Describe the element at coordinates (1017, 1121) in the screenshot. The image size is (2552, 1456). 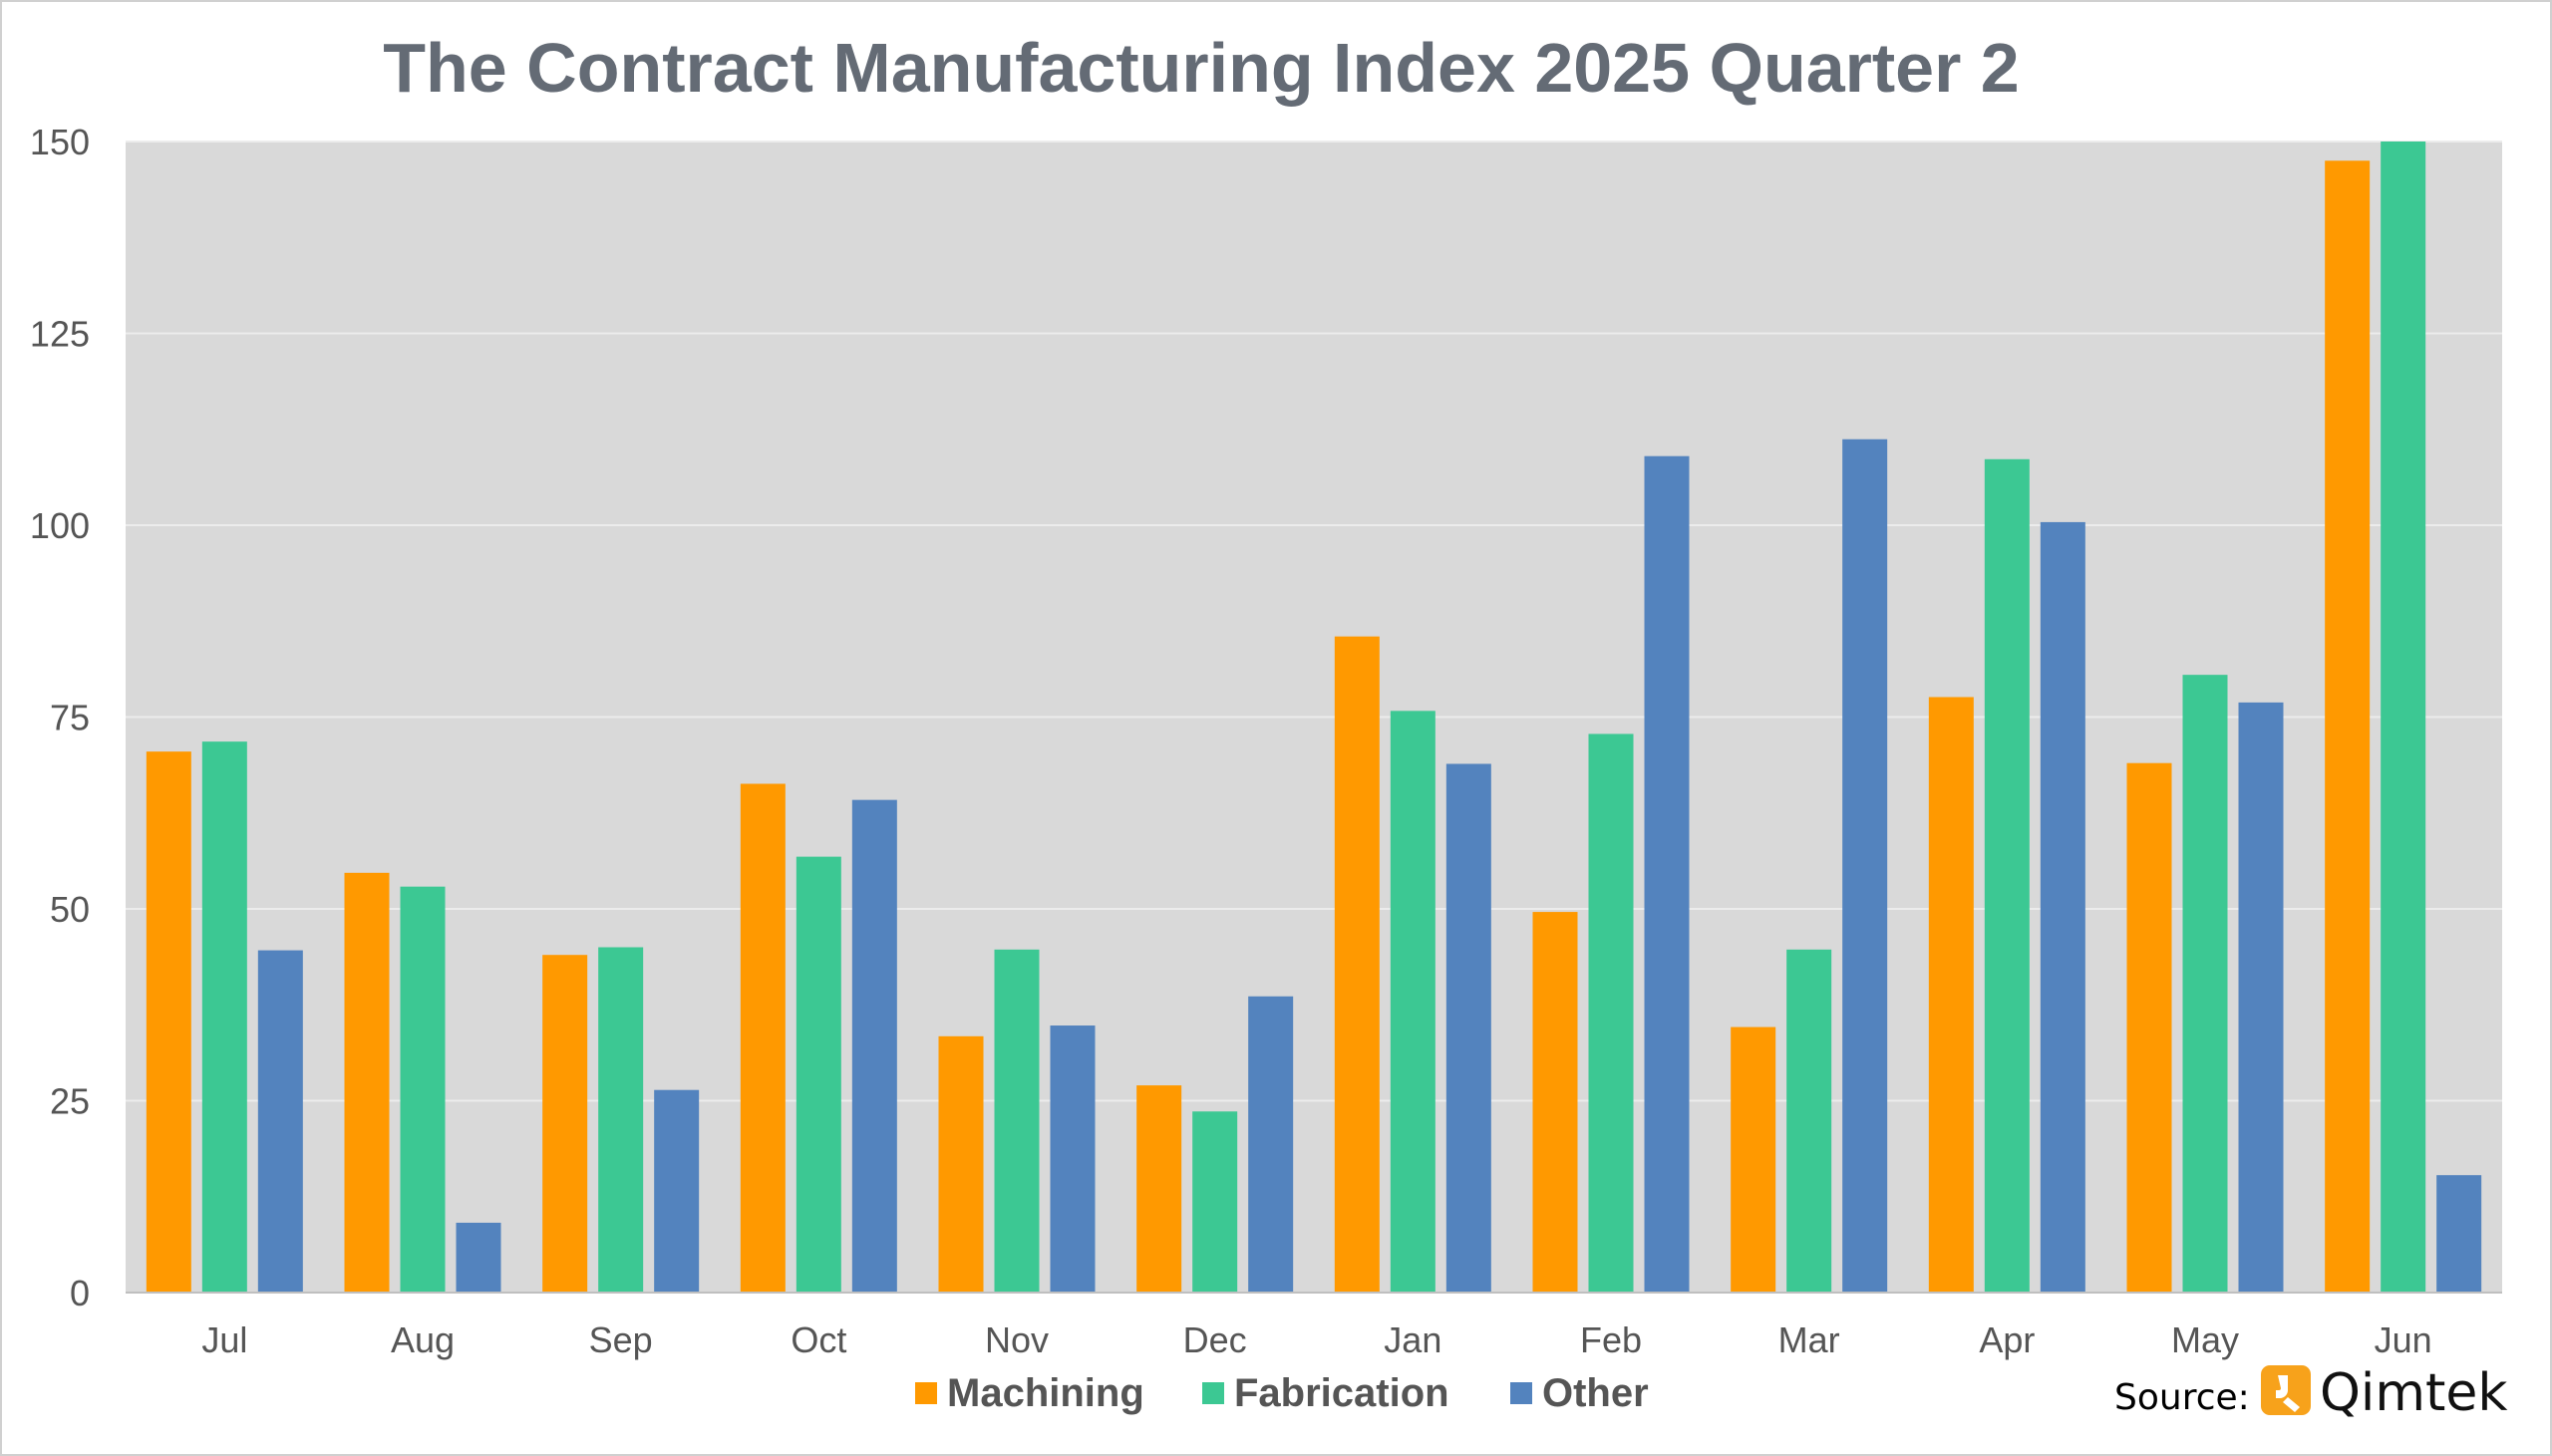
I see `bar-fabrication-nov` at that location.